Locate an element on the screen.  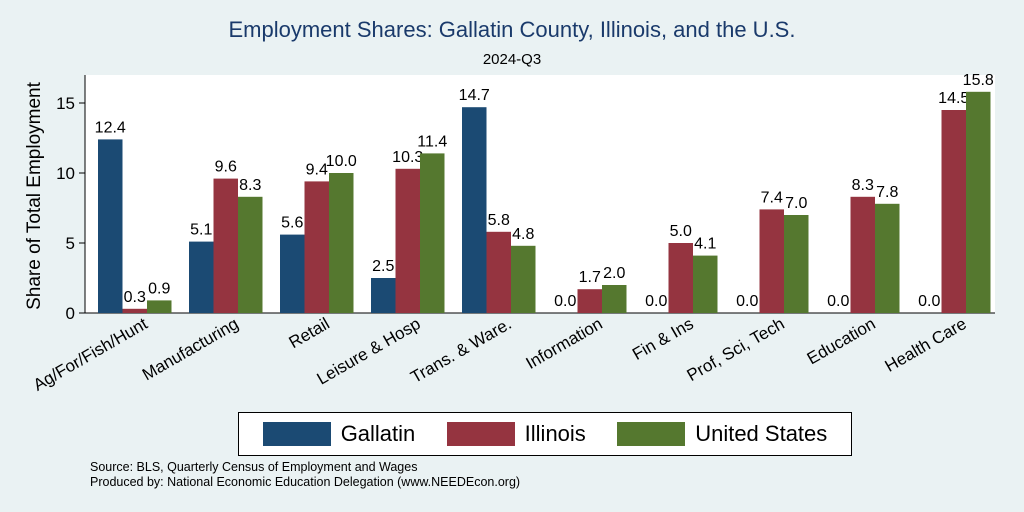
data-label-illinois-prof-sci-tech: 7.4 is located at coordinates (772, 197).